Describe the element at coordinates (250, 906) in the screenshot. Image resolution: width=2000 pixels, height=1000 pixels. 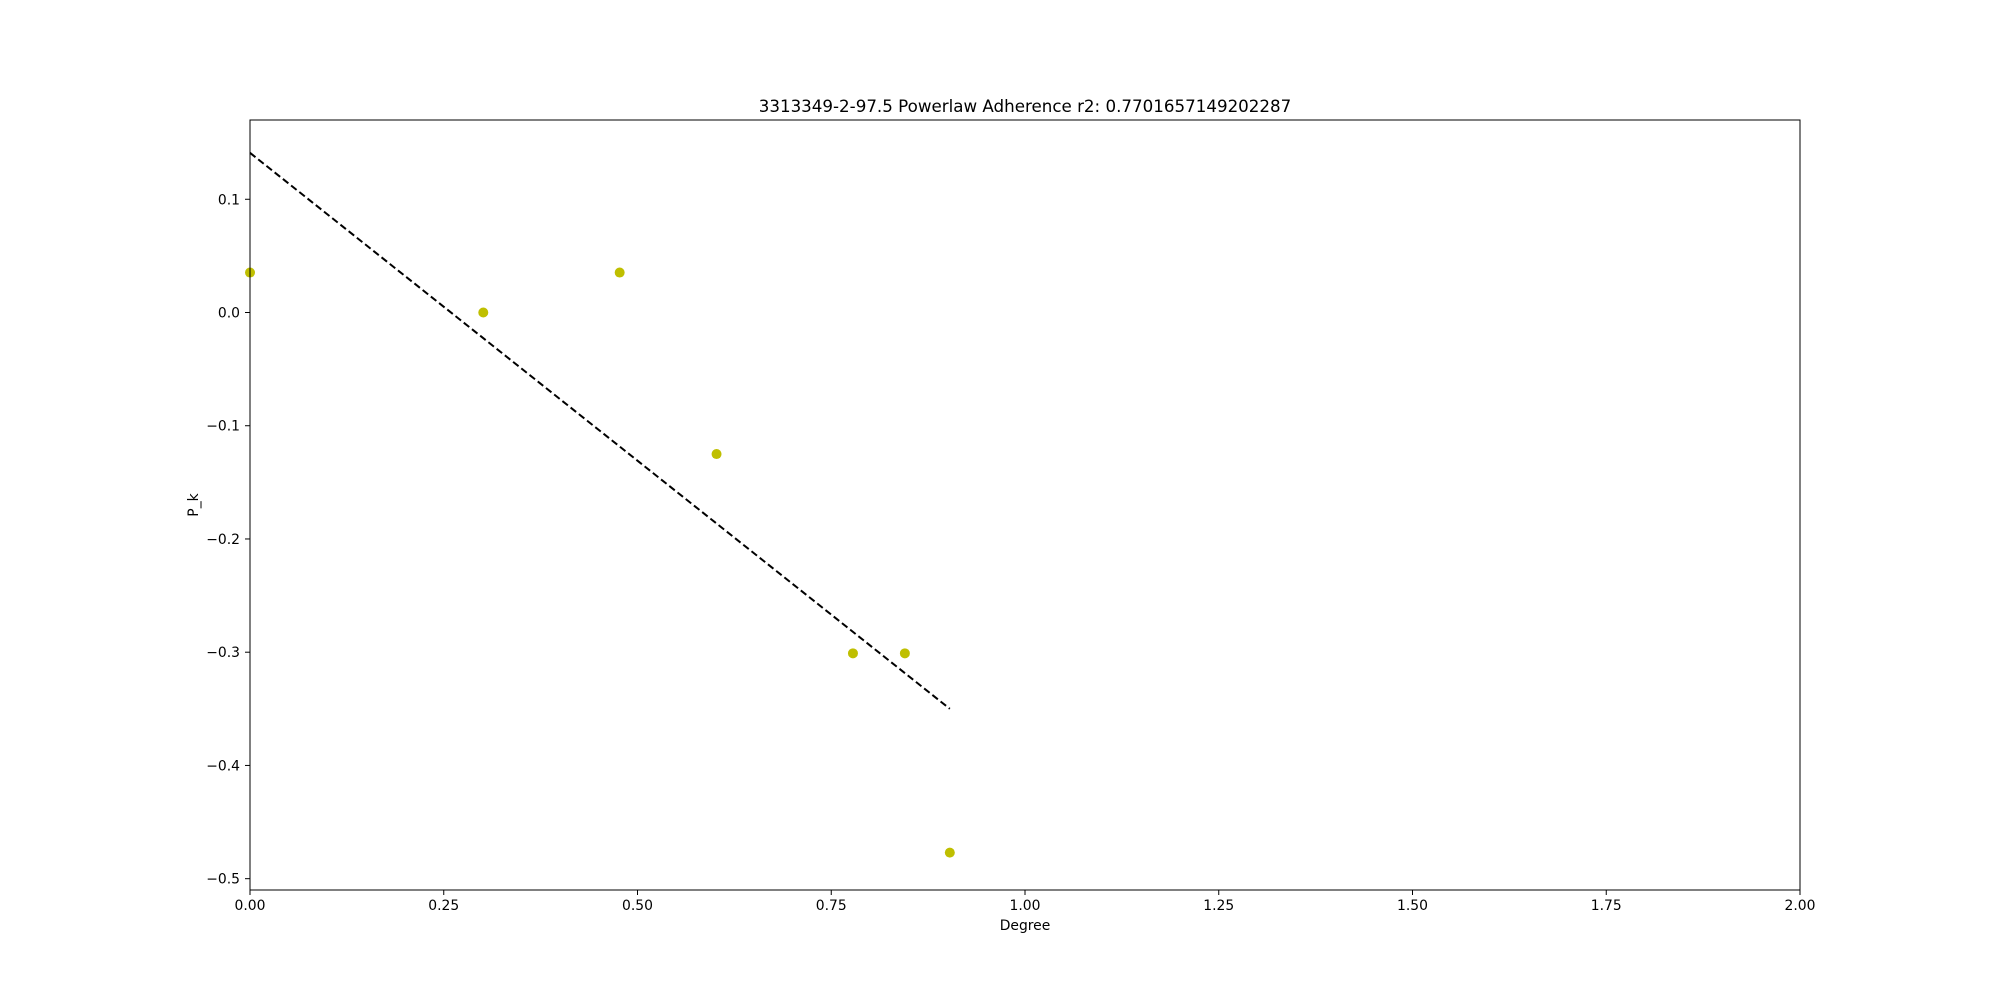
I see `x-tick-label: 0.00` at that location.